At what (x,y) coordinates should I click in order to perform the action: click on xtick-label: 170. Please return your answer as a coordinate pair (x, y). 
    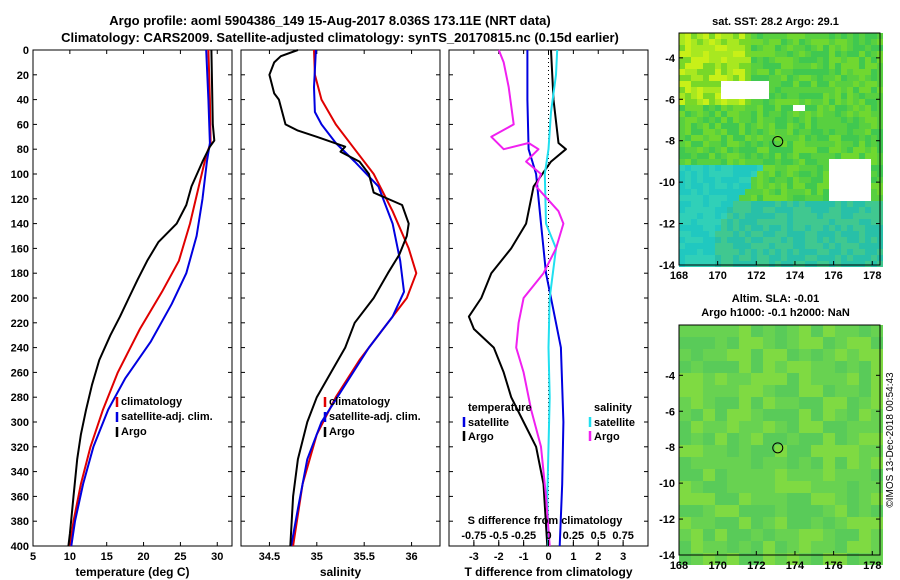
    Looking at the image, I should click on (717, 566).